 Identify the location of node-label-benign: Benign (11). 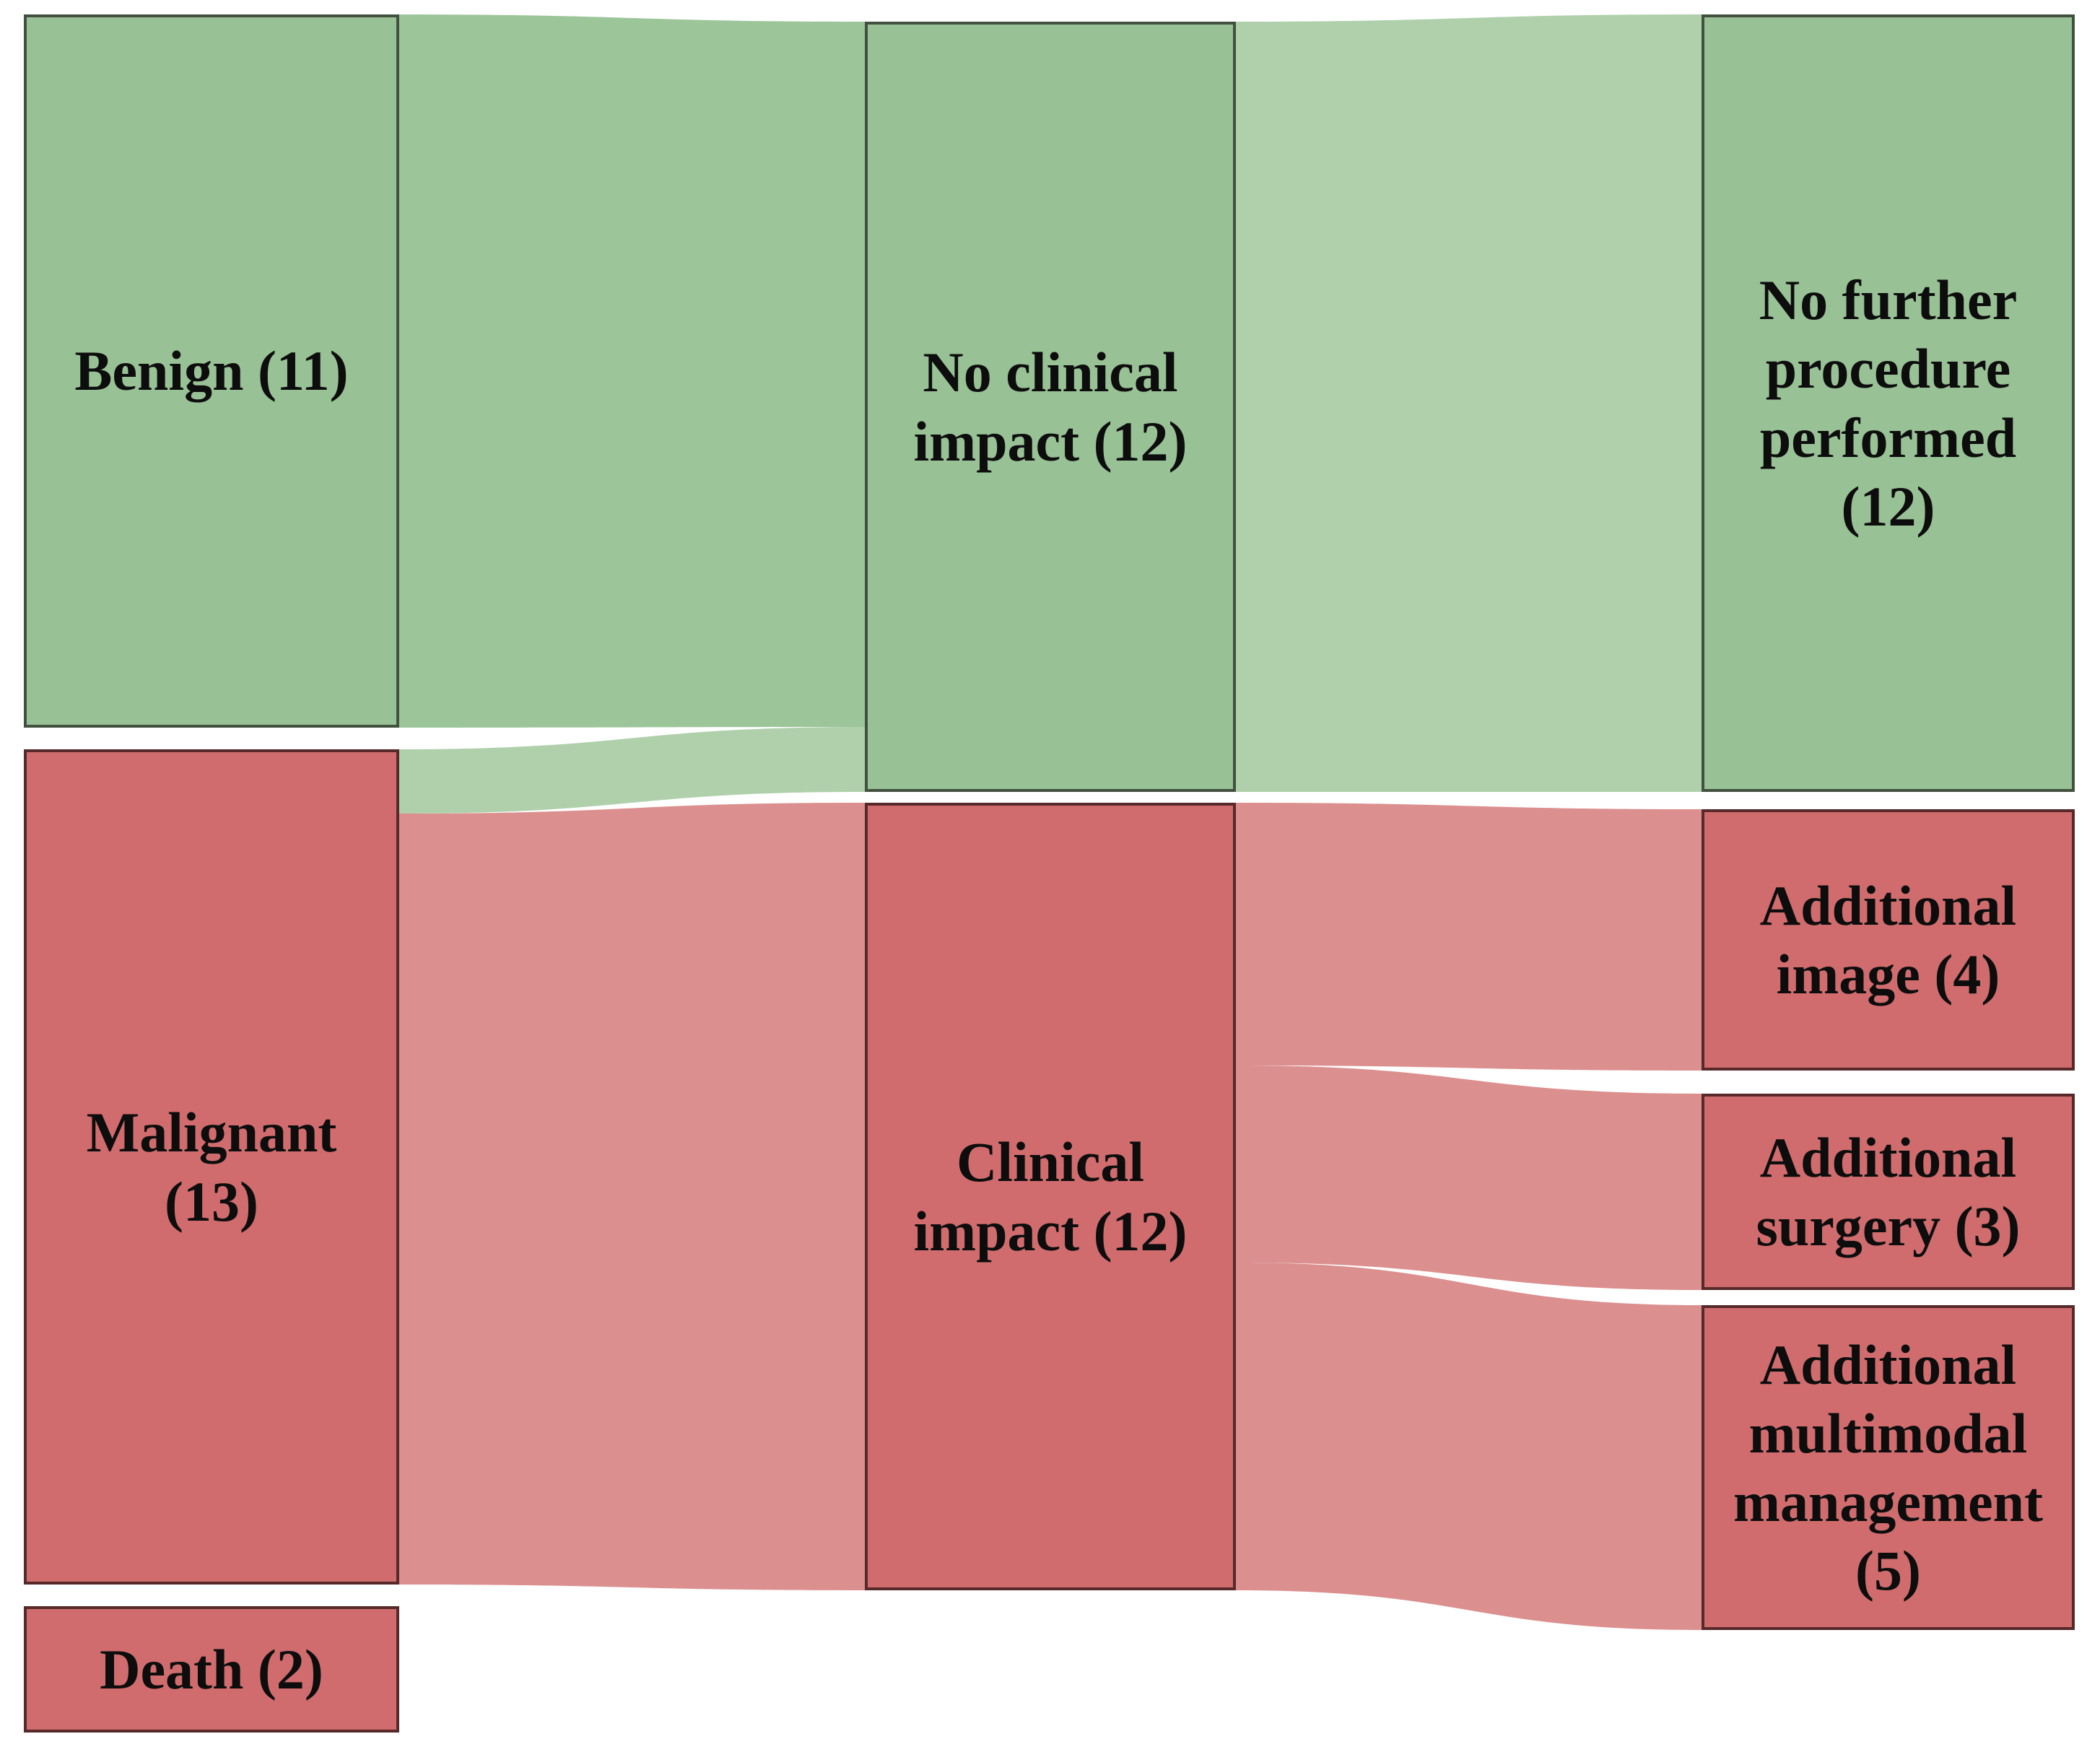
(211, 371).